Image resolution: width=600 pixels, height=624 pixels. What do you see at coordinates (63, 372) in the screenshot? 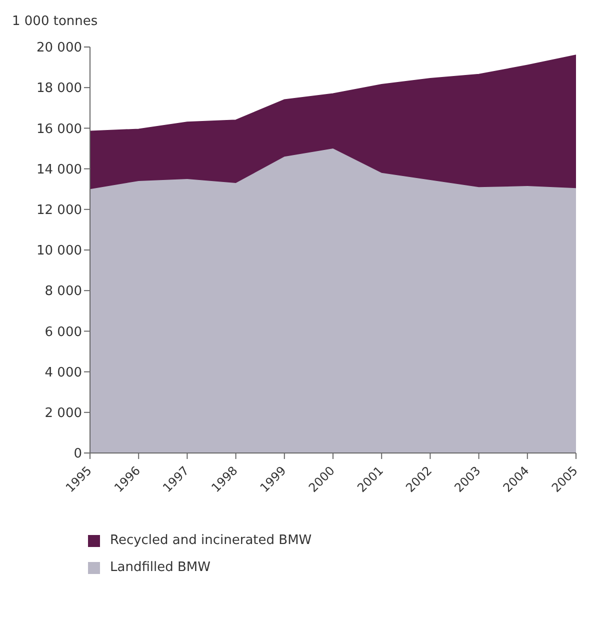
I see `y-tick-label: 4 000` at bounding box center [63, 372].